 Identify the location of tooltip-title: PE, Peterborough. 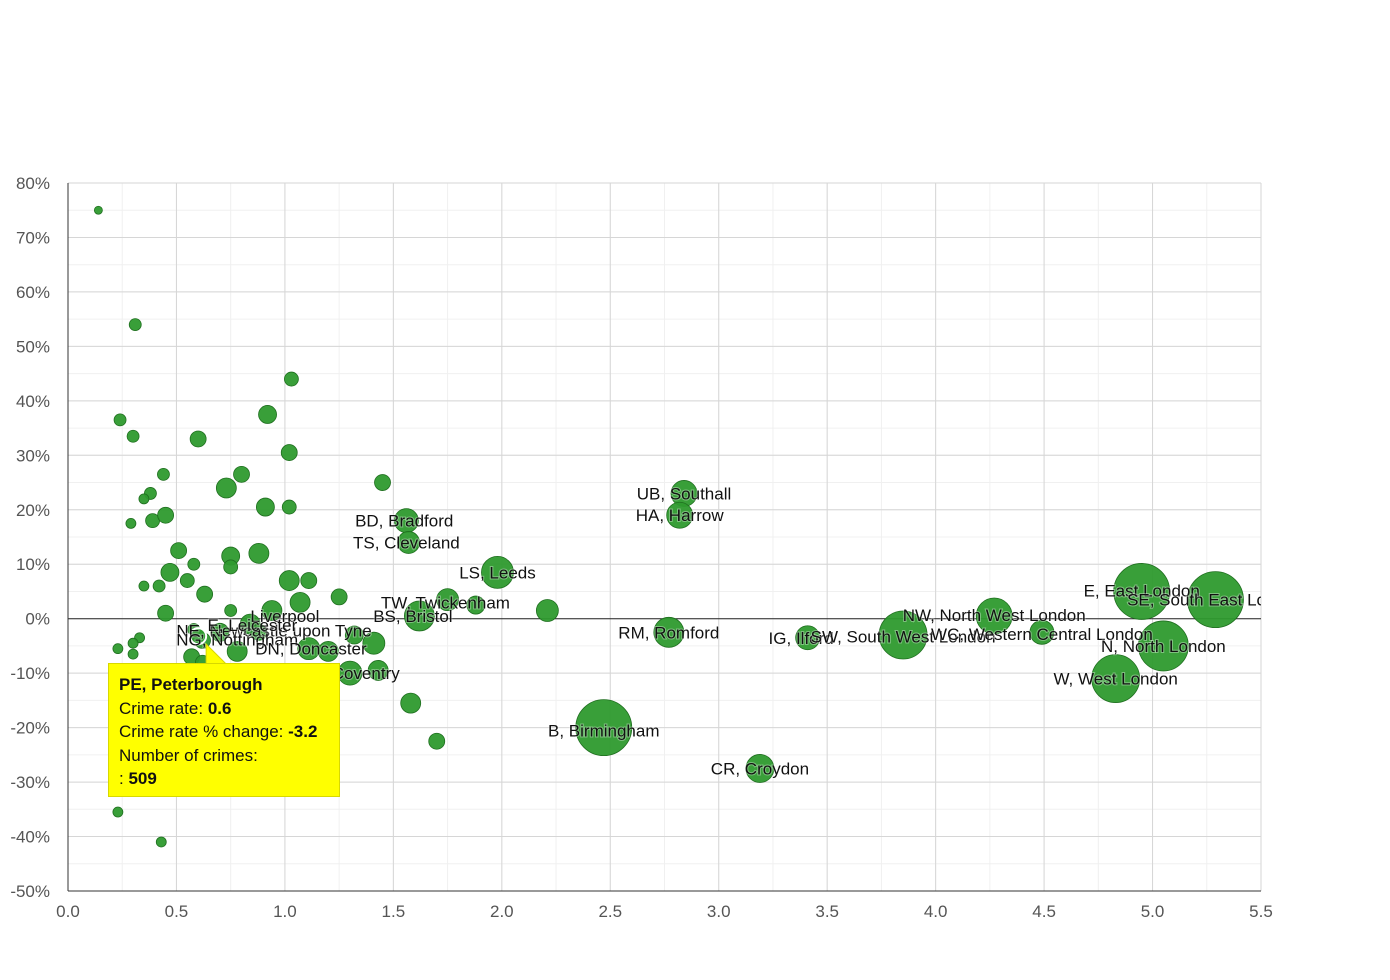
(191, 684).